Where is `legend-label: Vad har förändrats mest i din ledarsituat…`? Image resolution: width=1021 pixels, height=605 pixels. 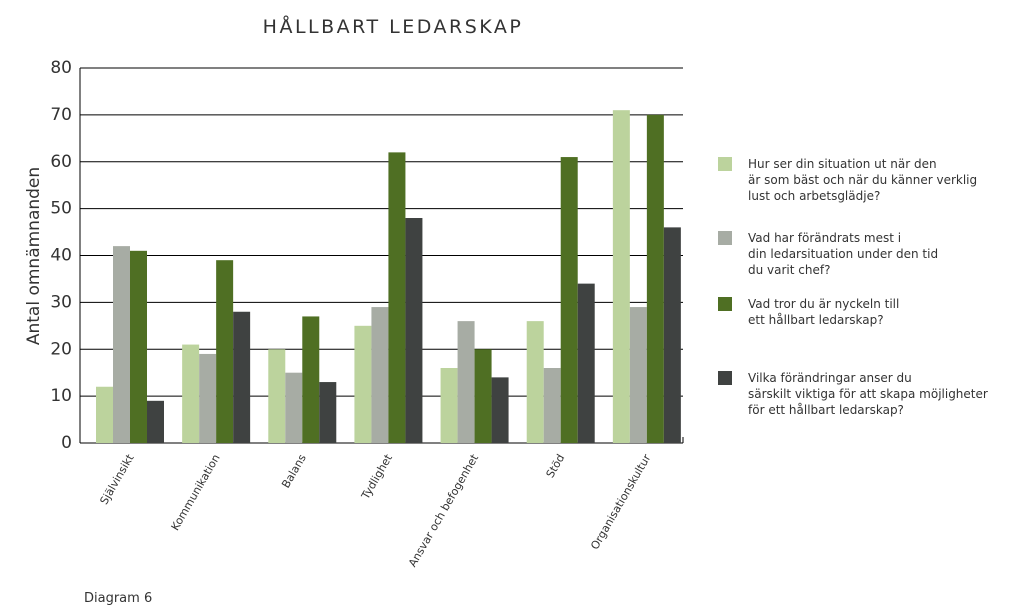
legend-label: Vad har förändrats mest i din ledarsituat… is located at coordinates (843, 254).